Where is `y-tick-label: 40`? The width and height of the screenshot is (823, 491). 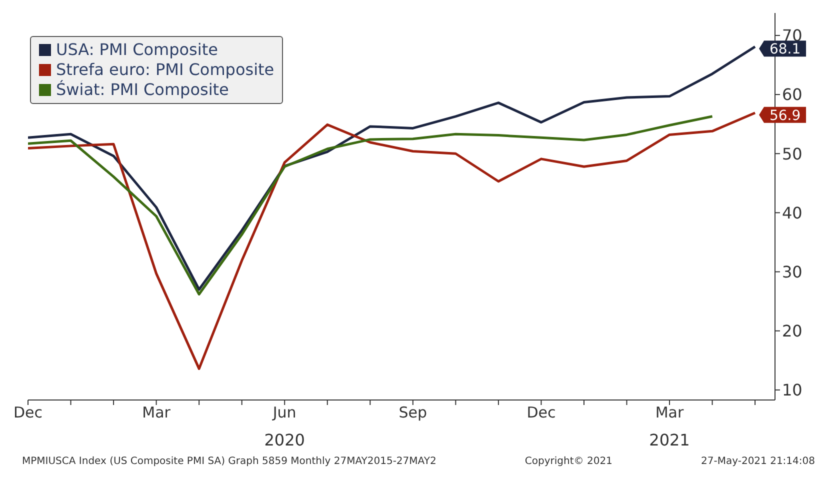 y-tick-label: 40 is located at coordinates (792, 212).